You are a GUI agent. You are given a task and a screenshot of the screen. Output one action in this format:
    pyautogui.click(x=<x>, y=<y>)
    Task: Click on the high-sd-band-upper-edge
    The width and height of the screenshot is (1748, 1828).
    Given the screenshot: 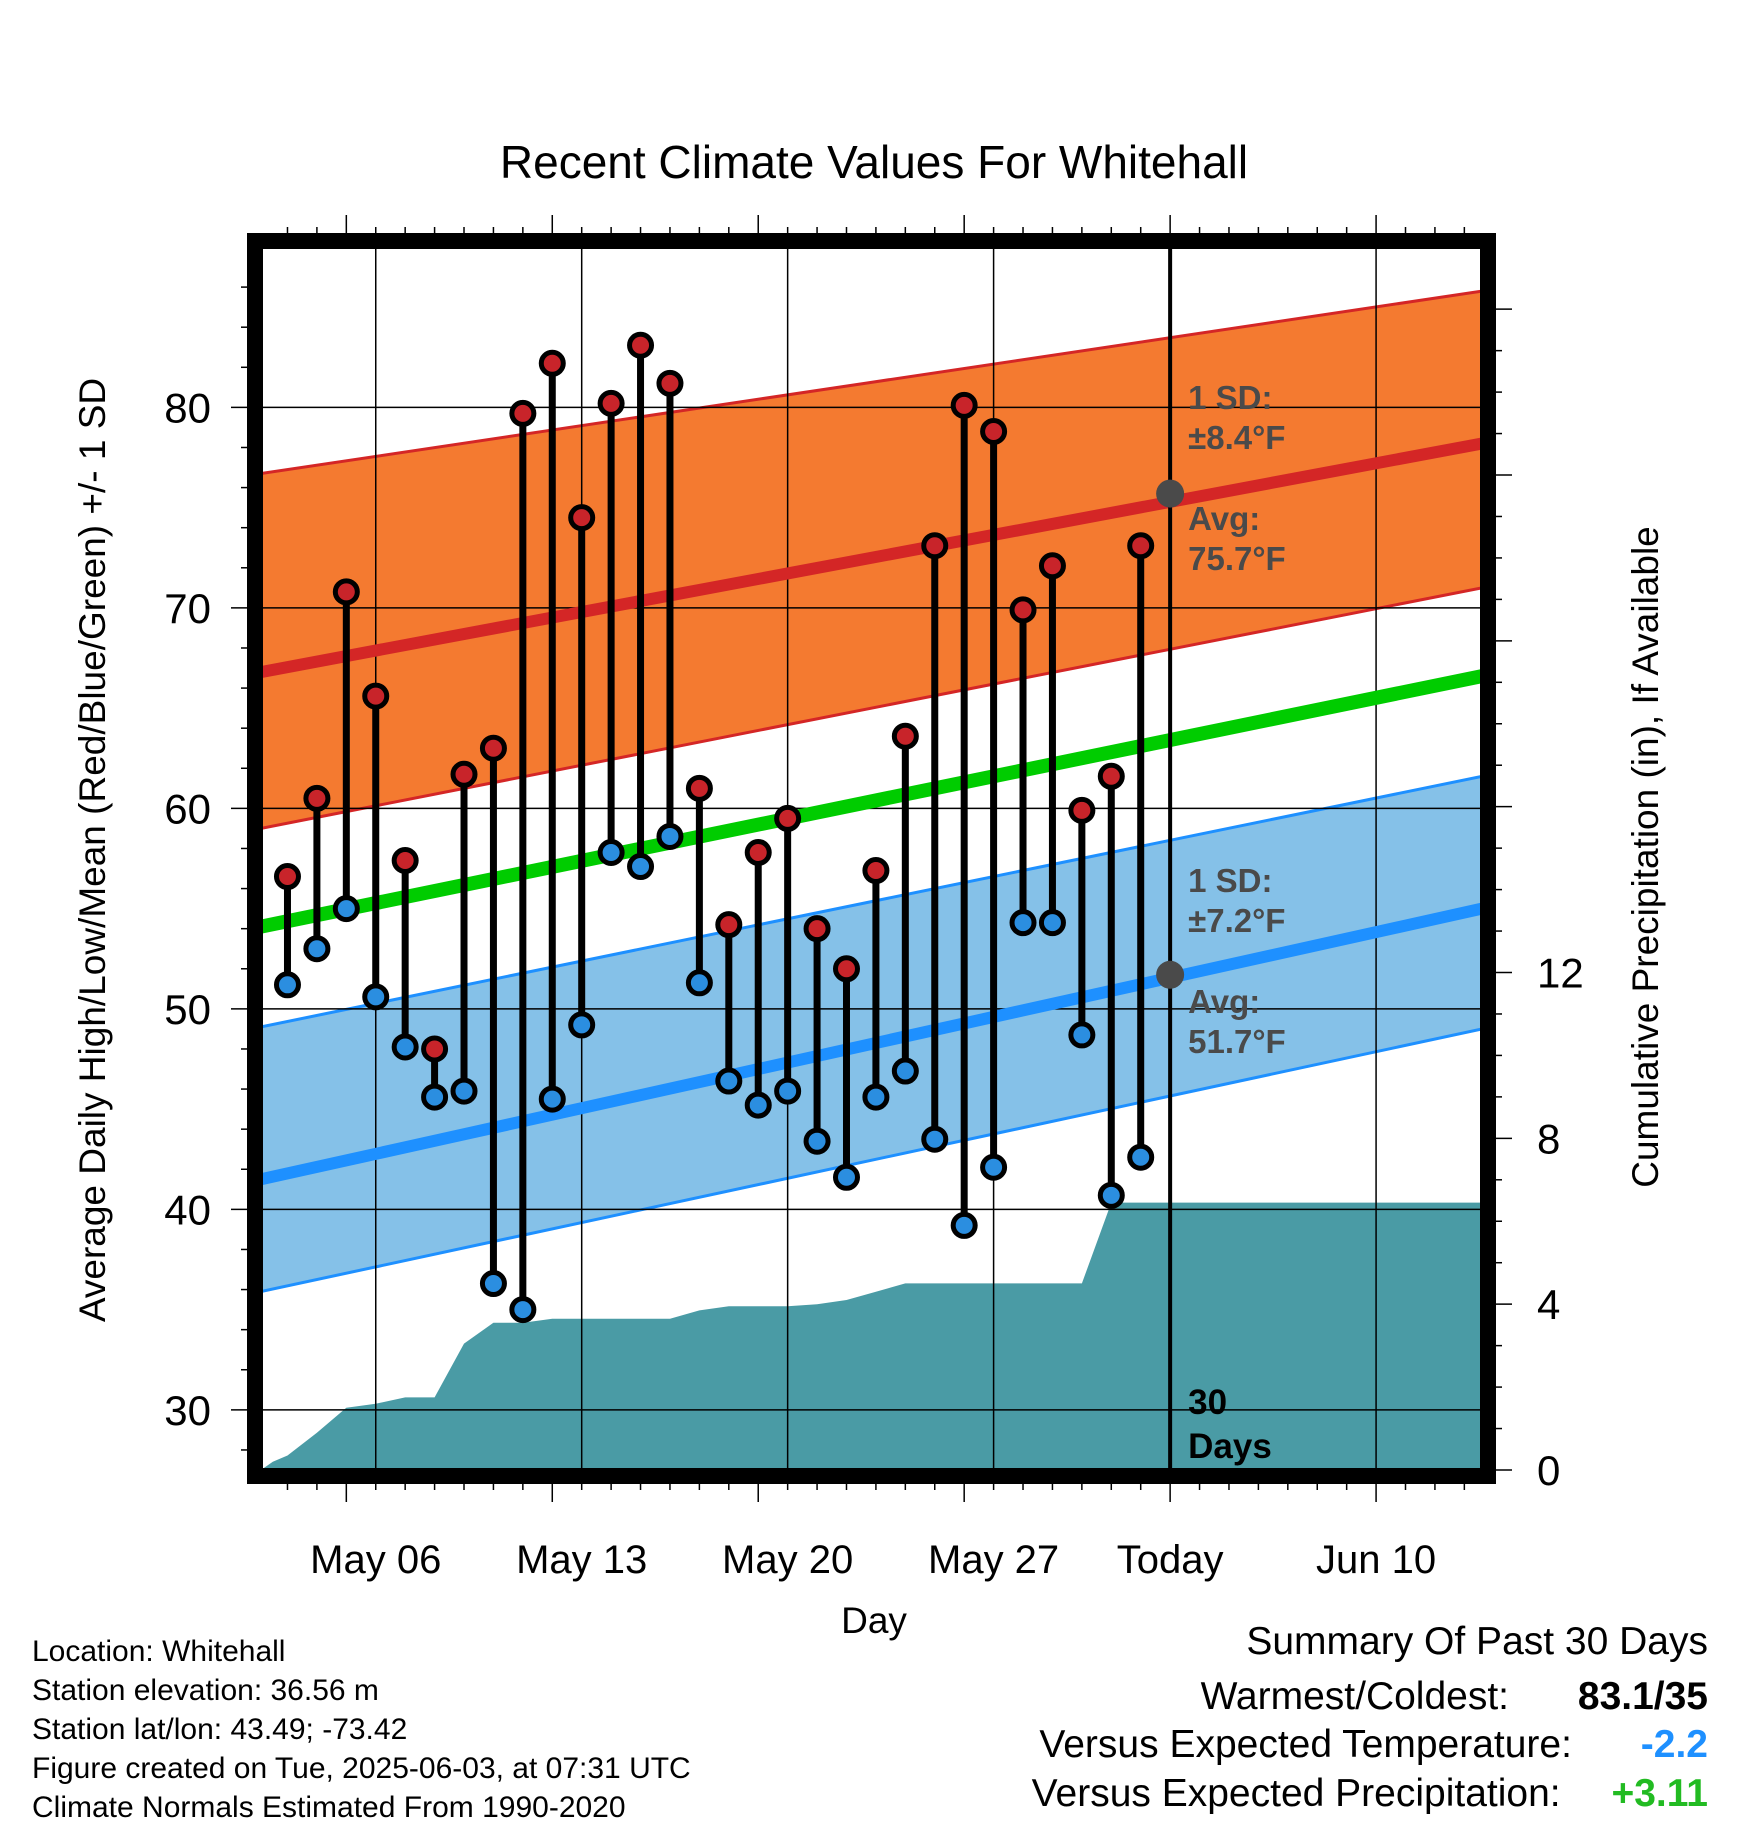 What is the action you would take?
    pyautogui.click(x=871, y=382)
    